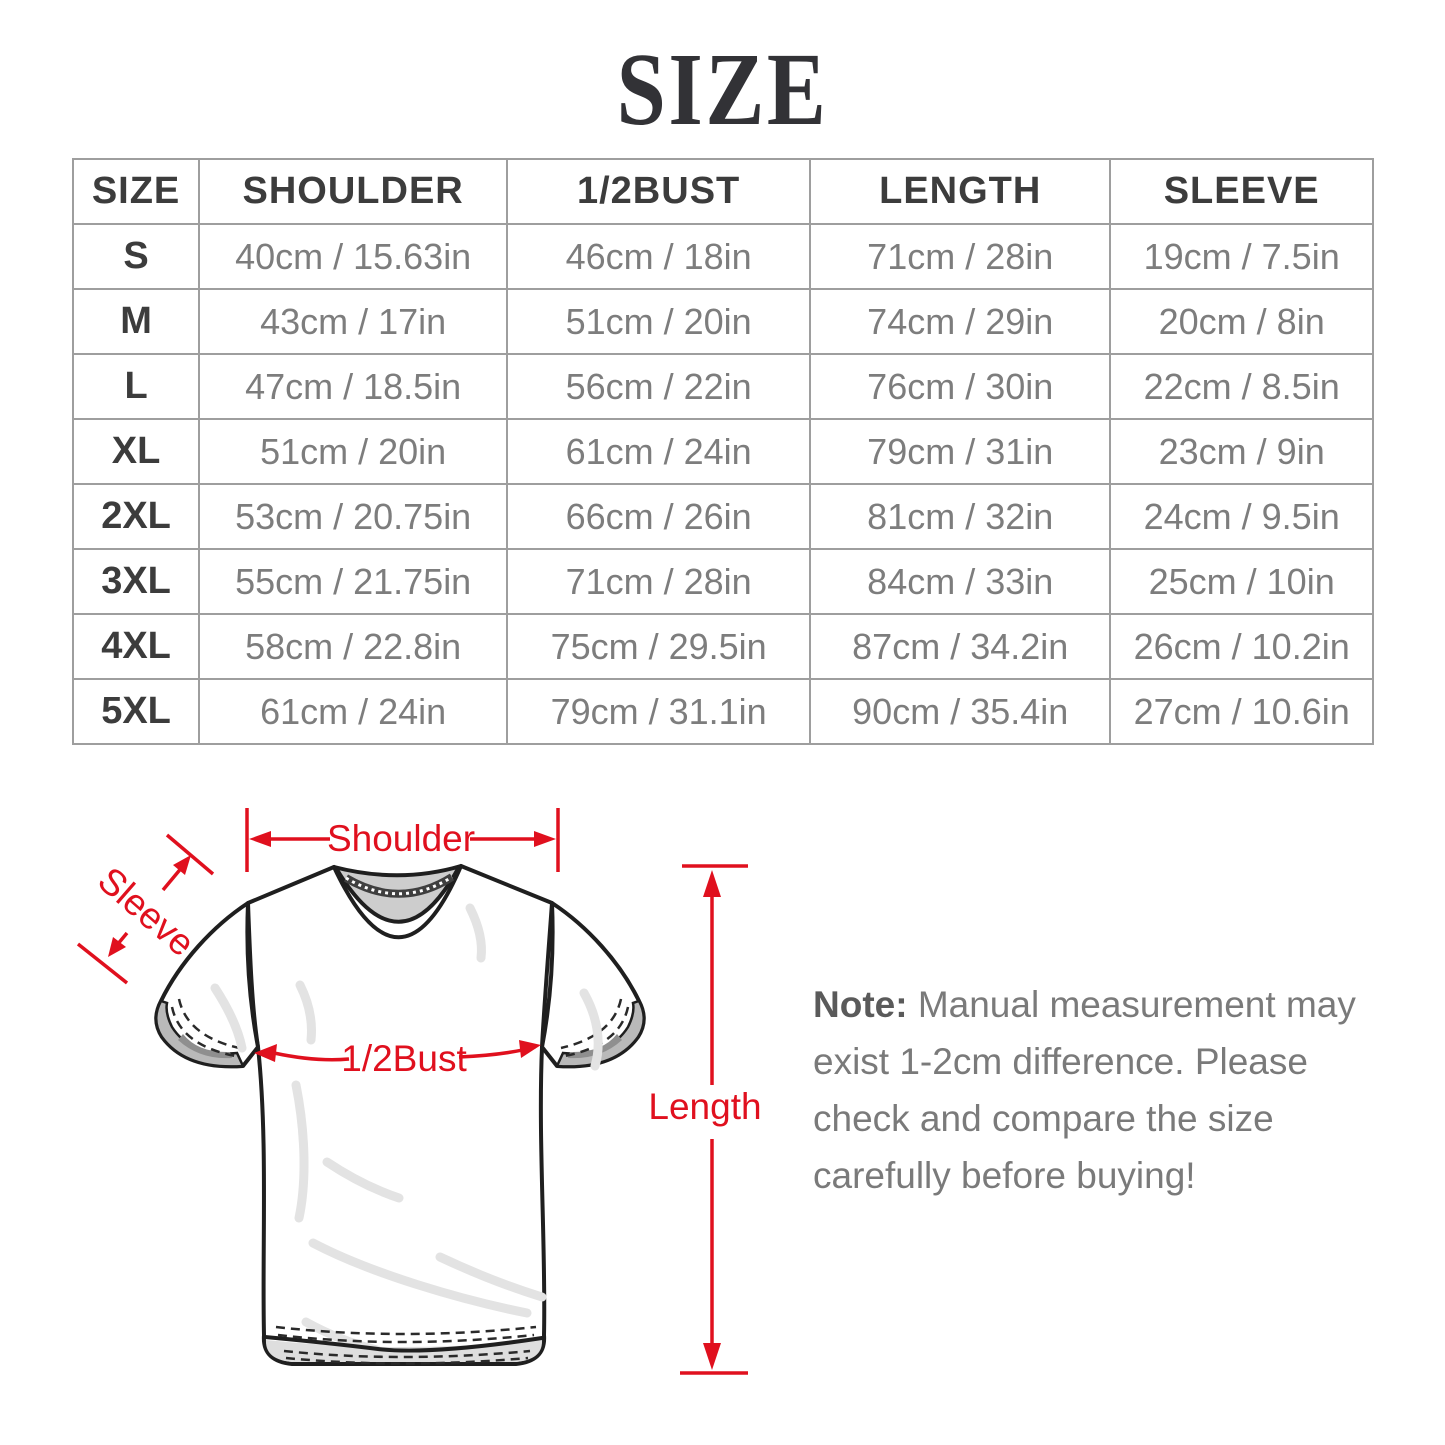 The width and height of the screenshot is (1445, 1445). What do you see at coordinates (1241, 191) in the screenshot?
I see `col-header-sleeve: SLEEVE` at bounding box center [1241, 191].